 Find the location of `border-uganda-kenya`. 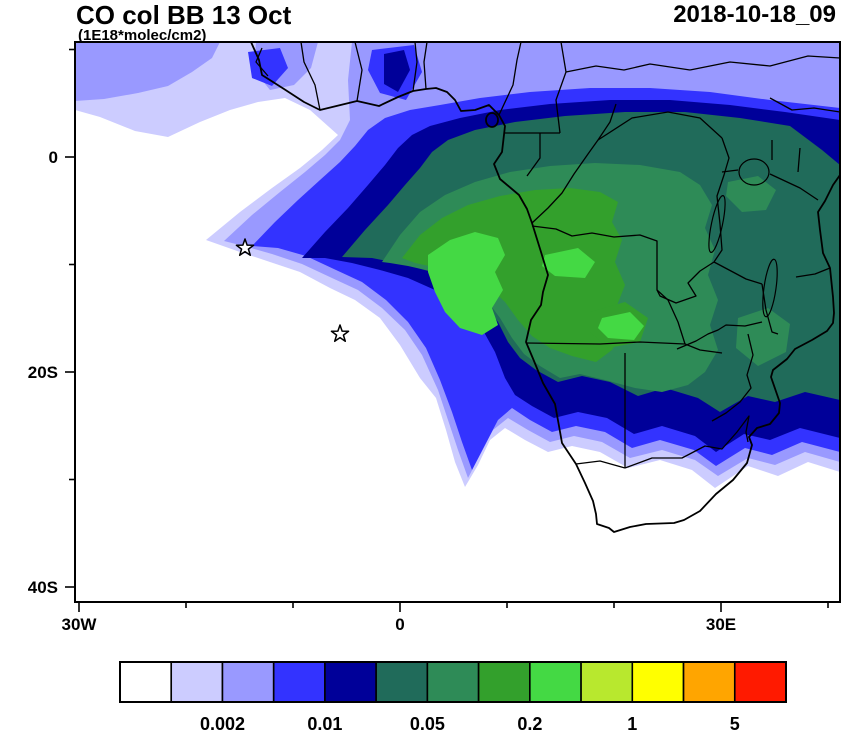

border-uganda-kenya is located at coordinates (786, 156).